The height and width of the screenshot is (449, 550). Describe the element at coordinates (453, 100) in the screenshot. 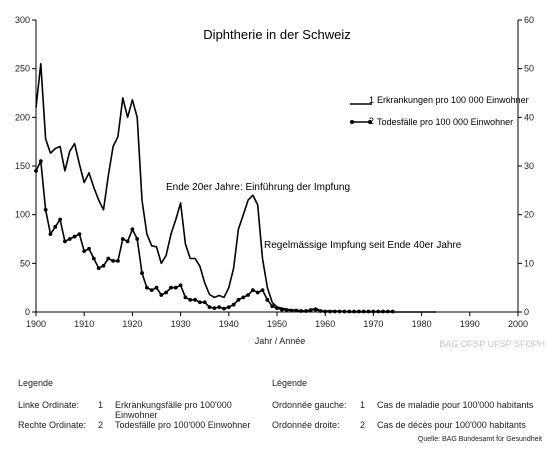

I see `legend-label-1: Erkrankungen pro 100 000 Einwohner` at that location.